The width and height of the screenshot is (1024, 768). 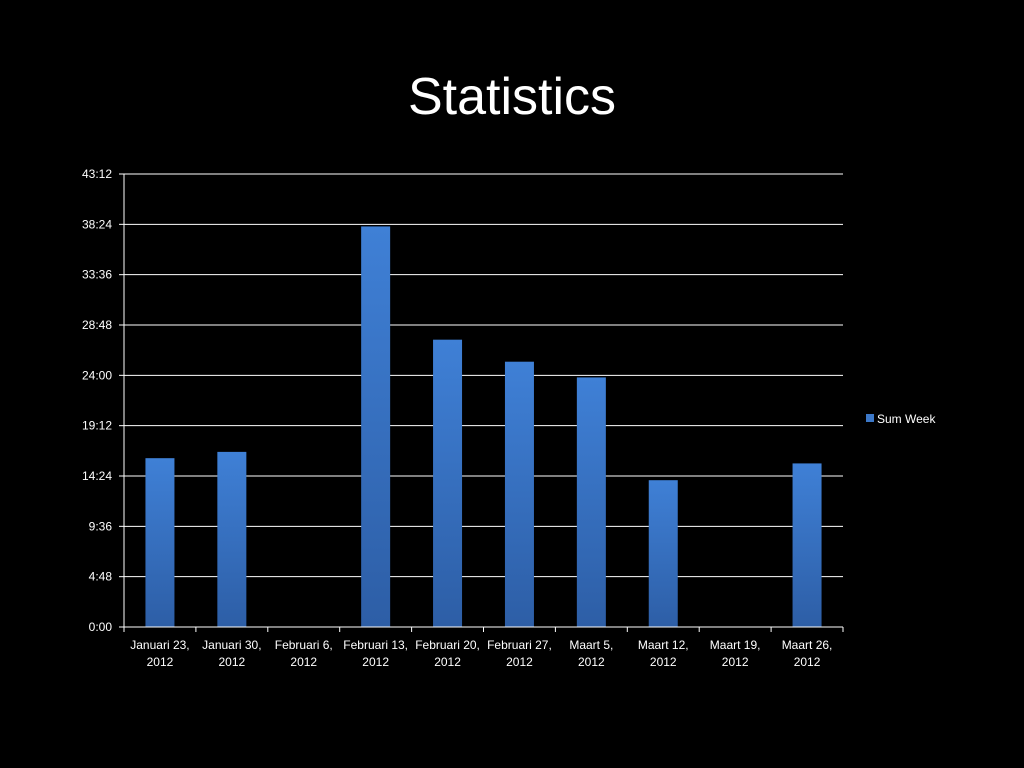 What do you see at coordinates (870, 418) in the screenshot?
I see `legend-swatch` at bounding box center [870, 418].